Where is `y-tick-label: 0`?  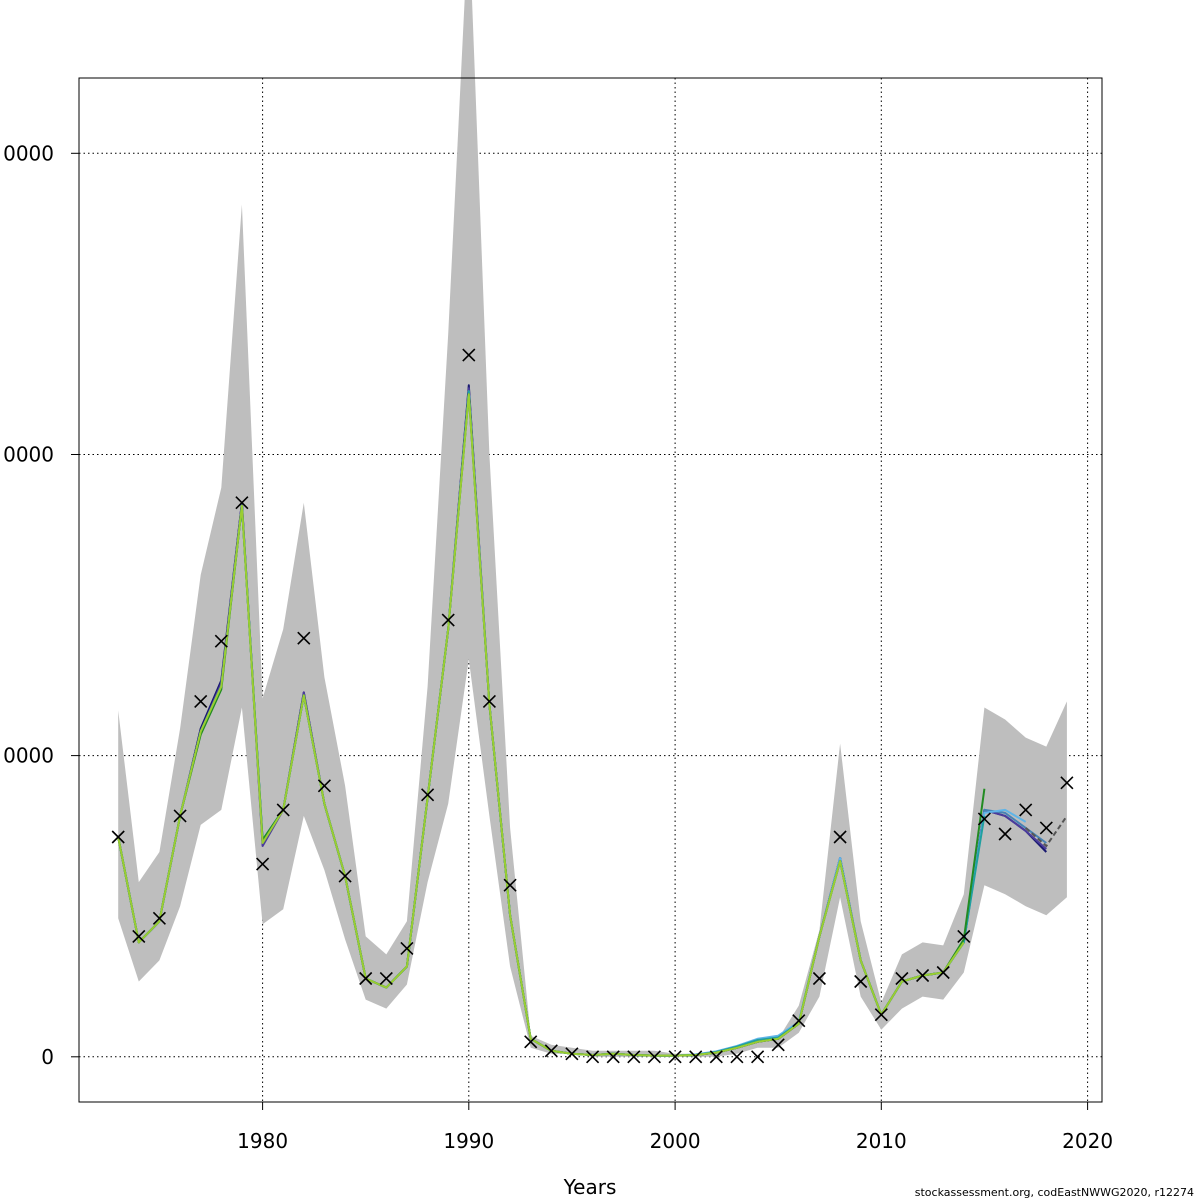
y-tick-label: 0 is located at coordinates (47, 1057).